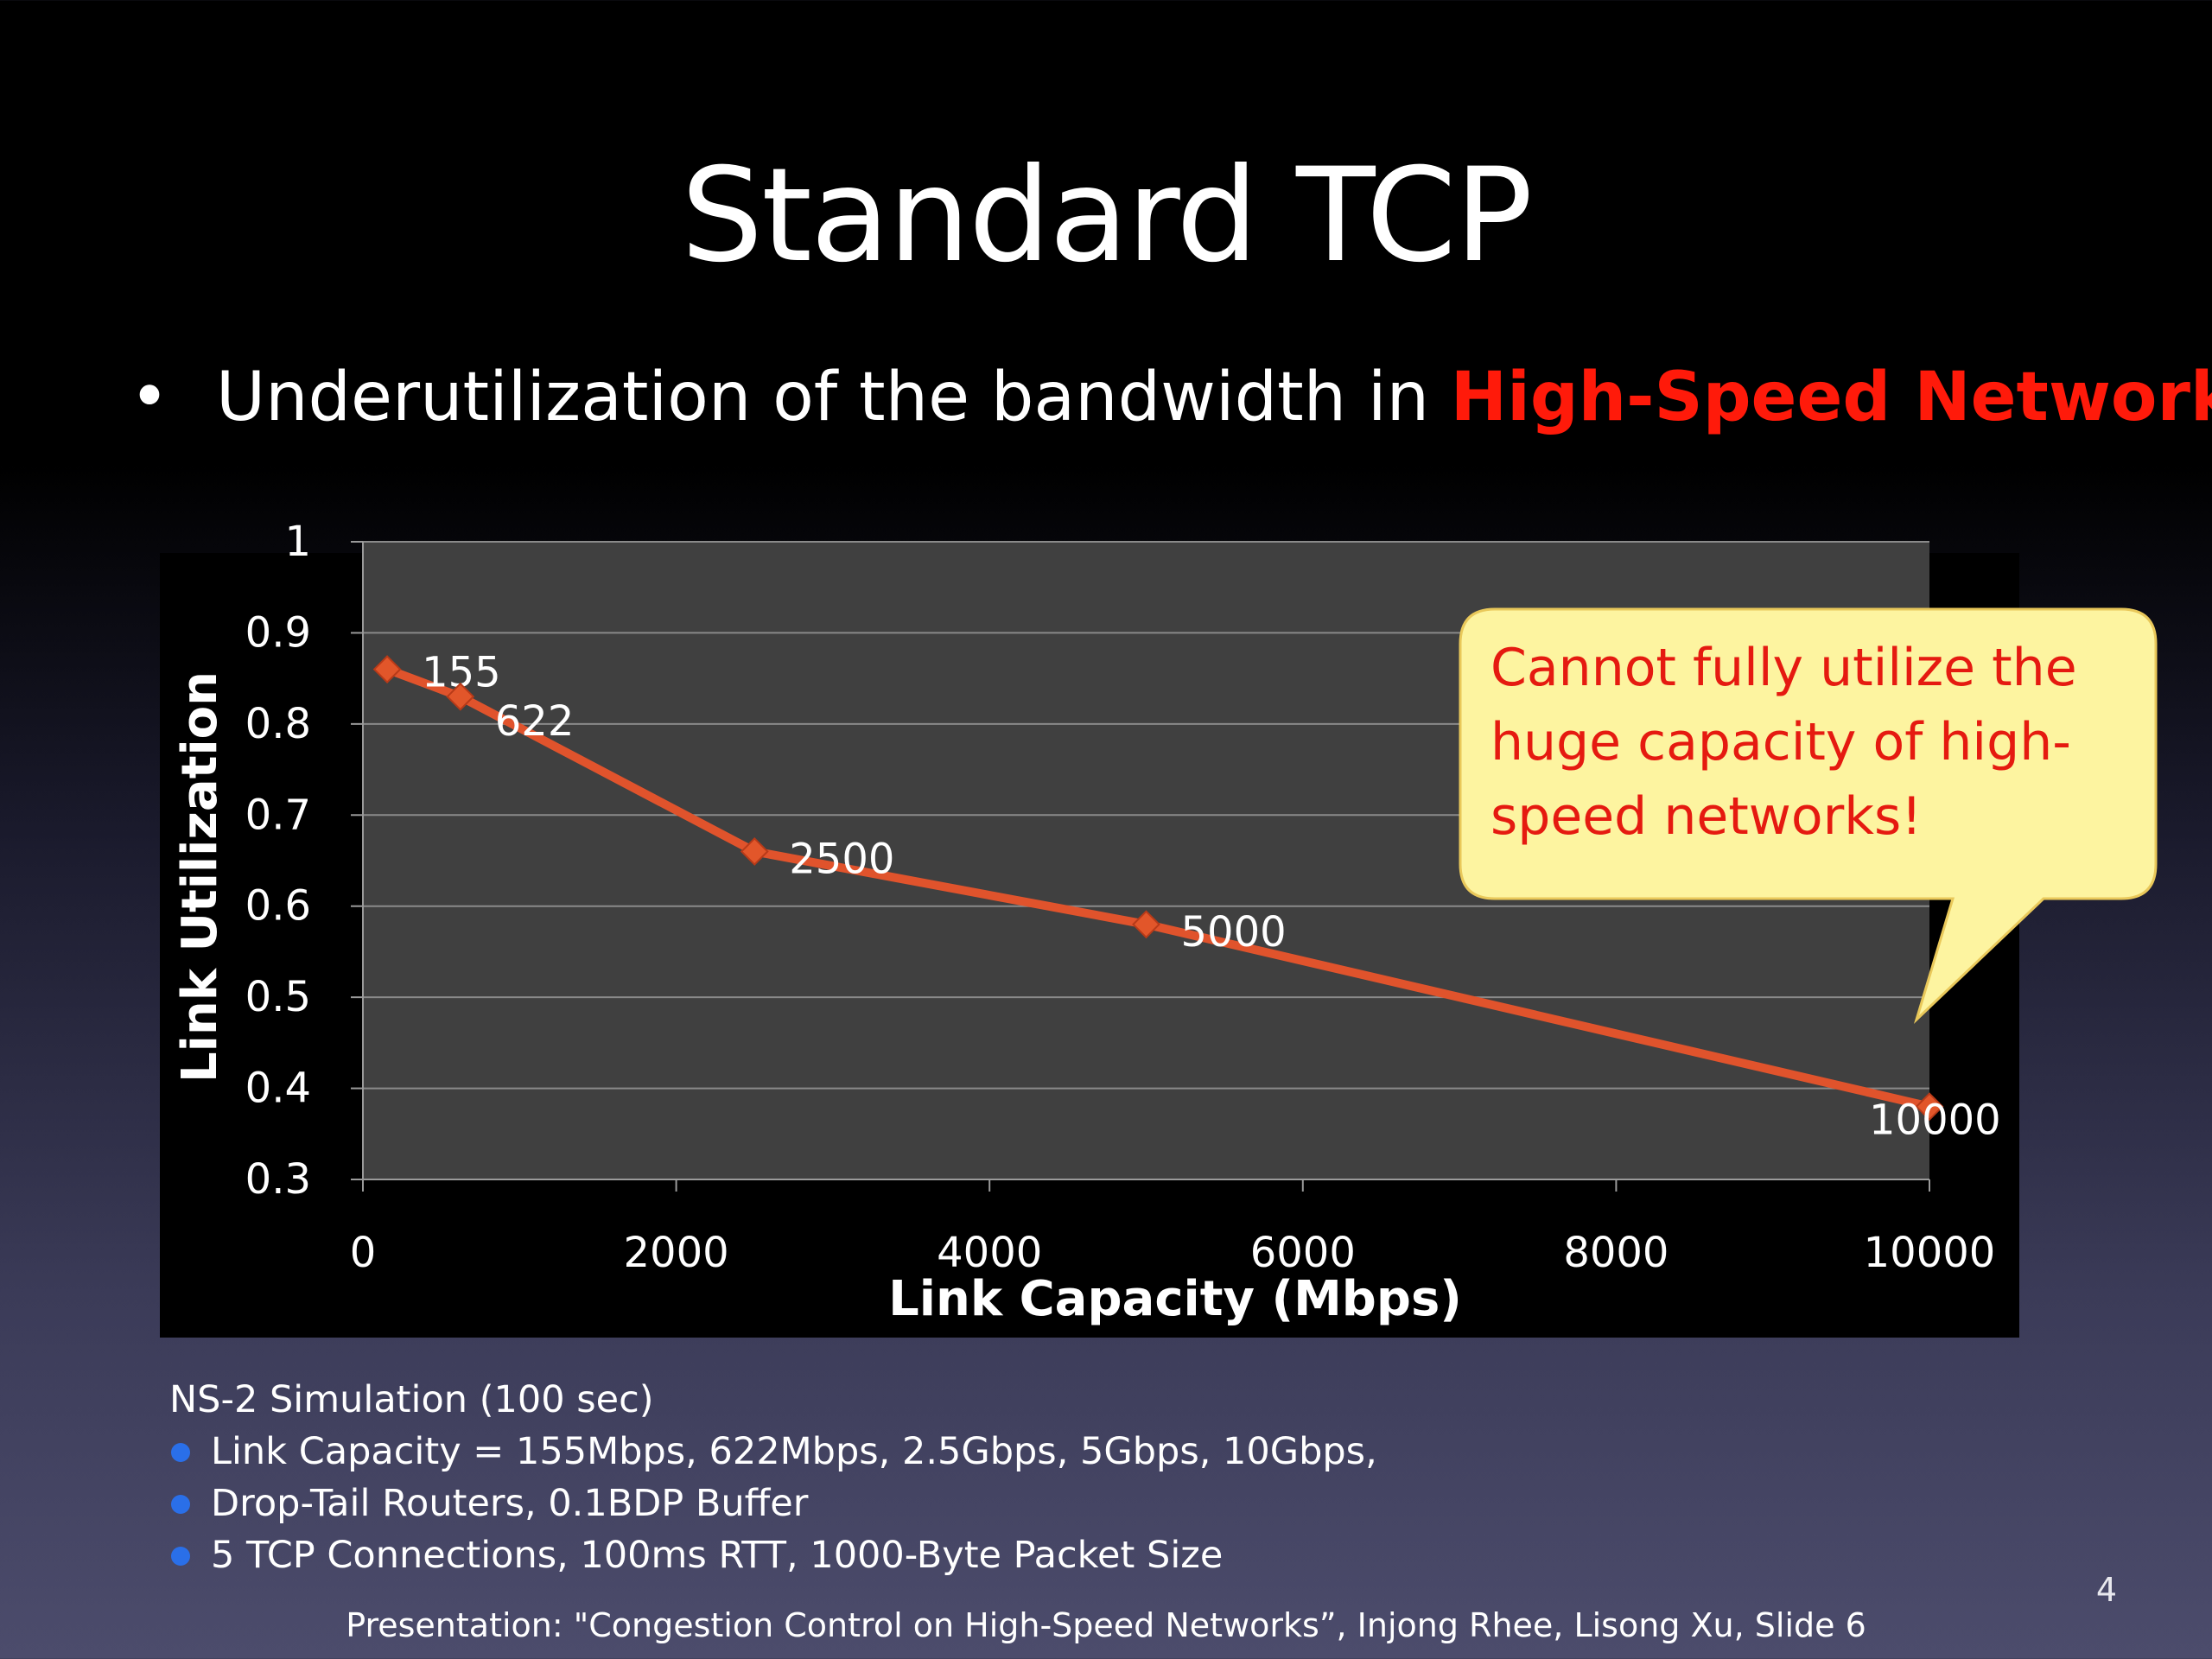  I want to click on headline-plain-text: Underutilization of the bandwidth in, so click(833, 397).